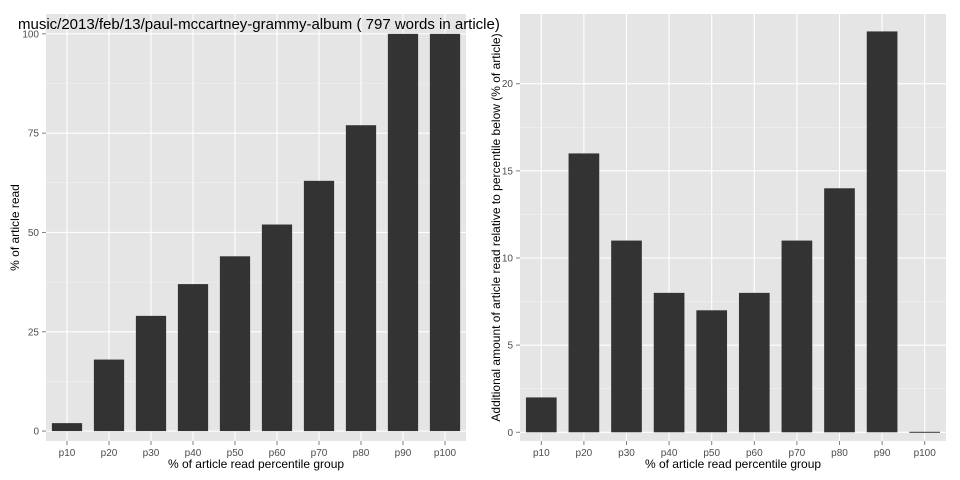 The width and height of the screenshot is (960, 480). What do you see at coordinates (508, 259) in the screenshot?
I see `y-tick-label: 10` at bounding box center [508, 259].